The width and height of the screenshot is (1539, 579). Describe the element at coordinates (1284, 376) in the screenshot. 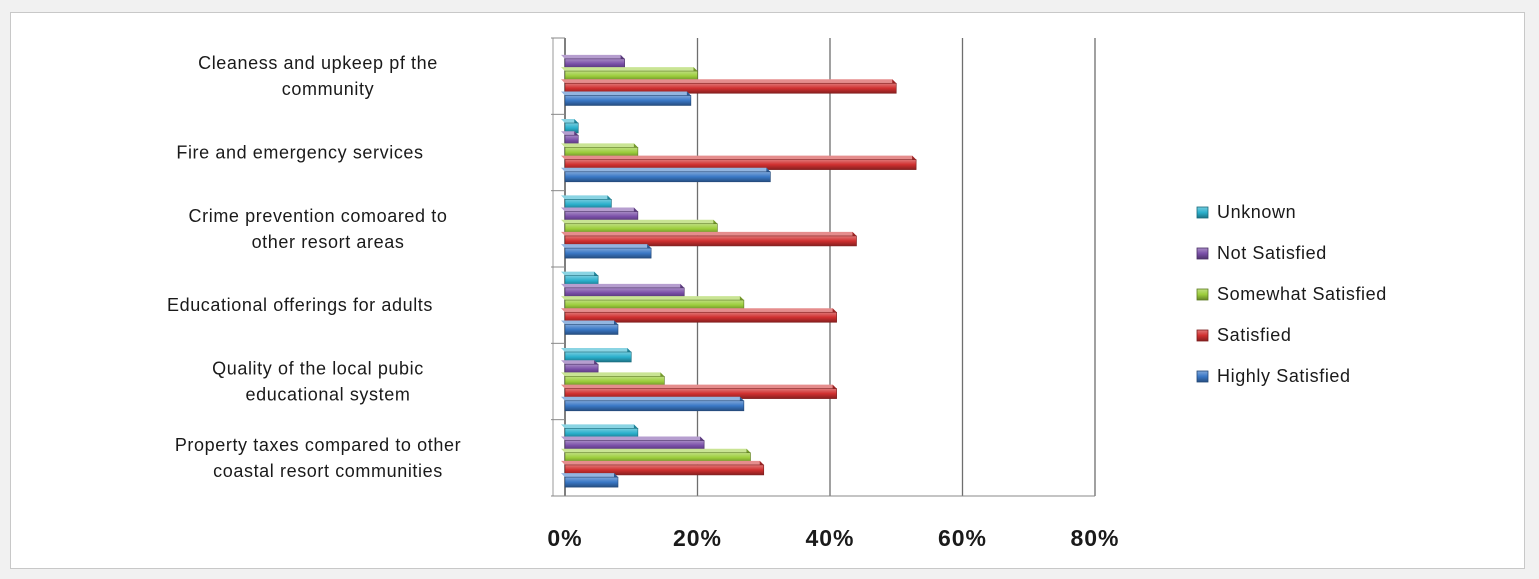

I see `legend-label-highly-satisfied: Highly Satisfied` at that location.